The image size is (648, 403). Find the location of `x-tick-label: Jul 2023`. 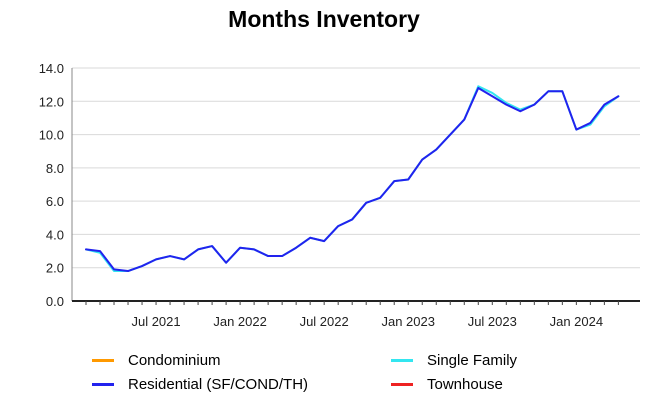

x-tick-label: Jul 2023 is located at coordinates (492, 321).